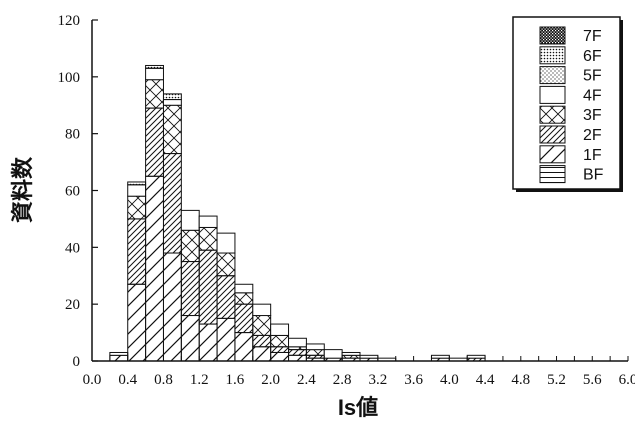  What do you see at coordinates (593, 175) in the screenshot?
I see `legend-label-BF: BF` at bounding box center [593, 175].